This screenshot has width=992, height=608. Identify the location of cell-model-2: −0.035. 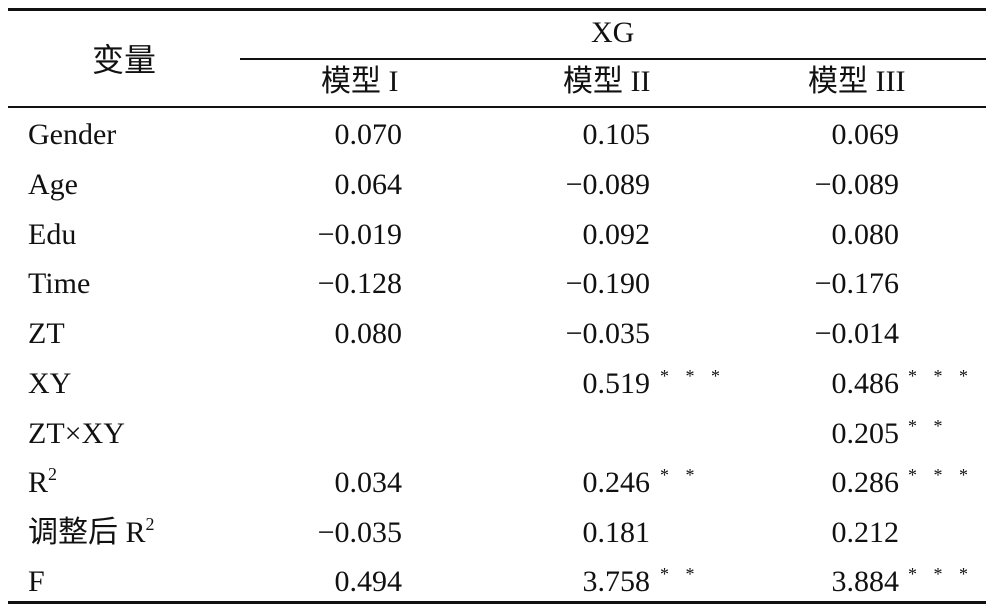
(598, 334).